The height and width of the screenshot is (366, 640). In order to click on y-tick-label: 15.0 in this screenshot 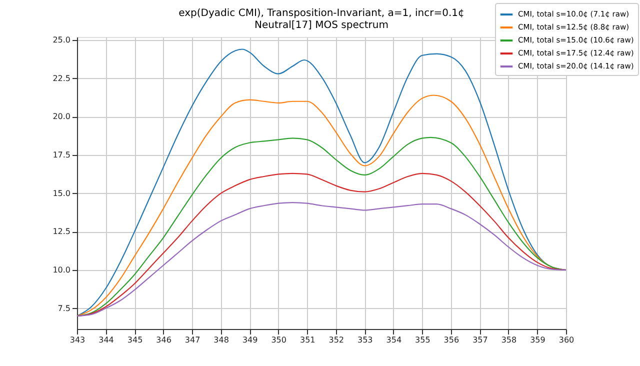, I will do `click(61, 193)`.